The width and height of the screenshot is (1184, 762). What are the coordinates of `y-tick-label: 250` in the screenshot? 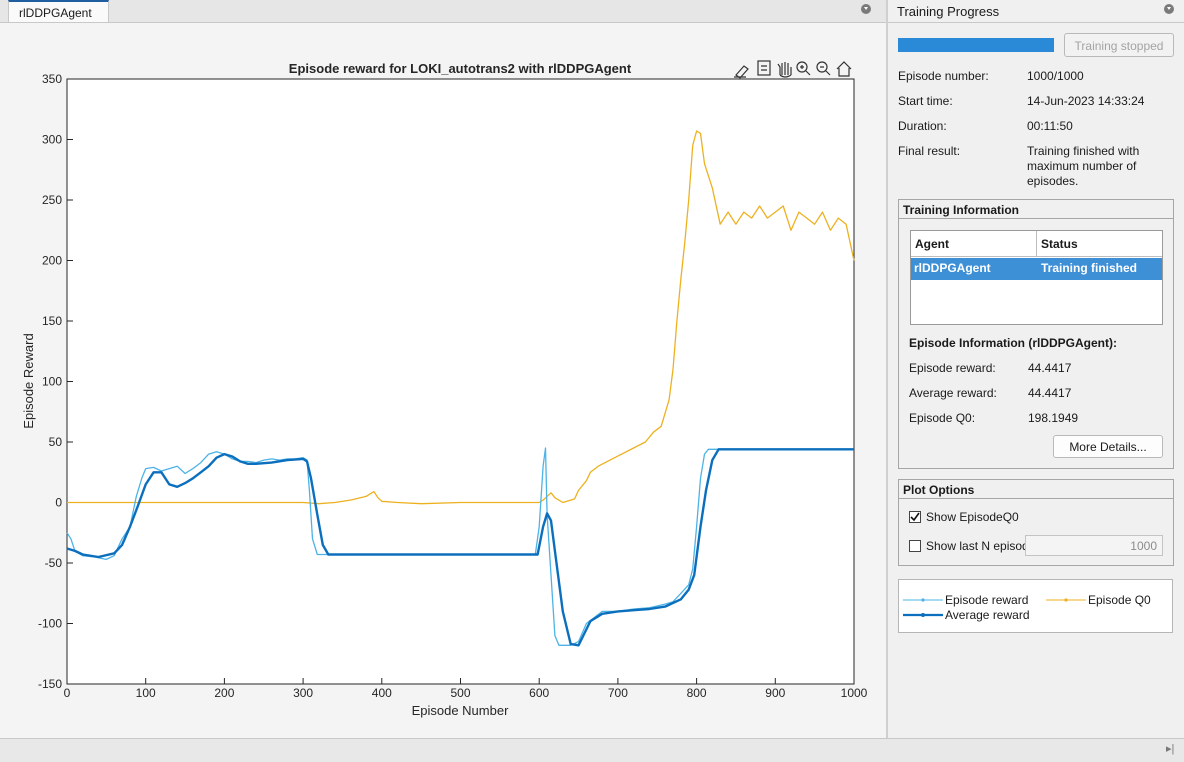 It's located at (52, 200).